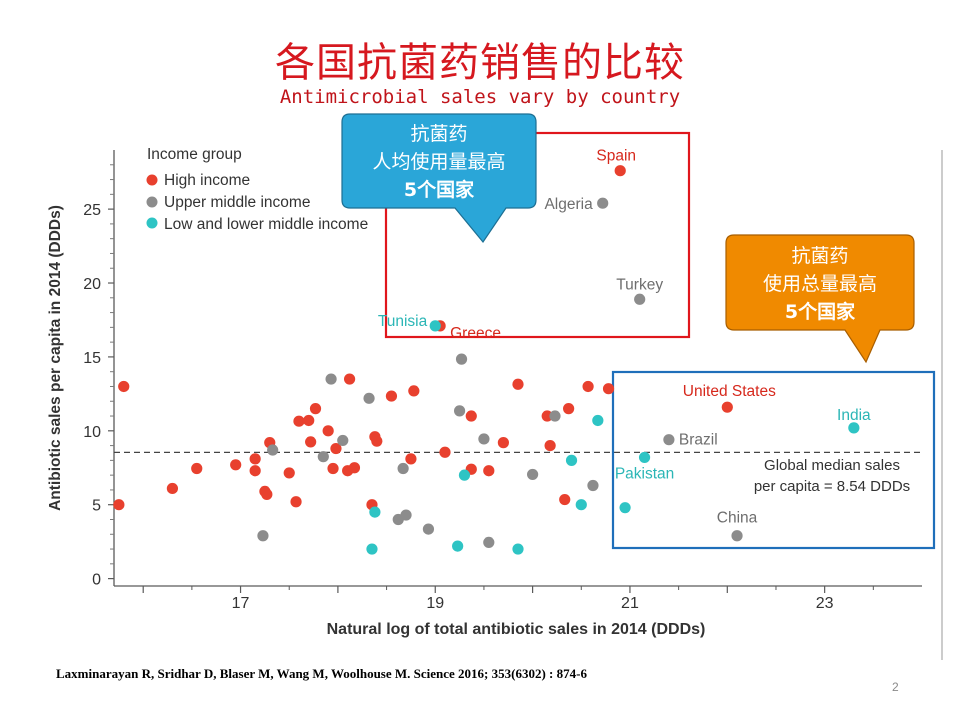 This screenshot has height=720, width=960. I want to click on data-point-turkey, so click(640, 299).